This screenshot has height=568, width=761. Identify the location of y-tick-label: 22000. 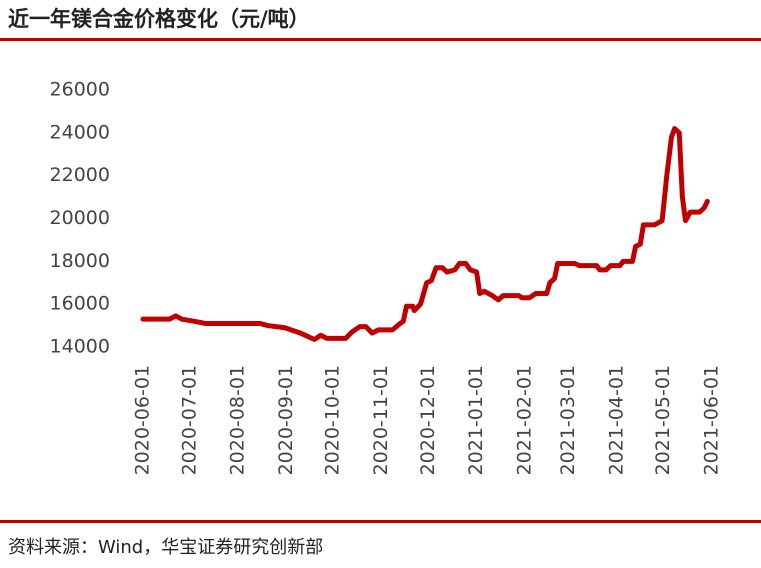
(80, 175).